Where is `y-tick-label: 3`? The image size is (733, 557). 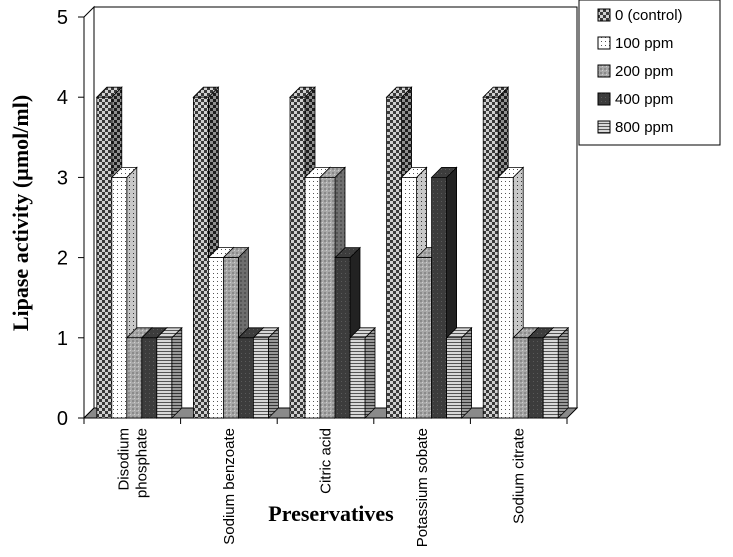 y-tick-label: 3 is located at coordinates (62, 178).